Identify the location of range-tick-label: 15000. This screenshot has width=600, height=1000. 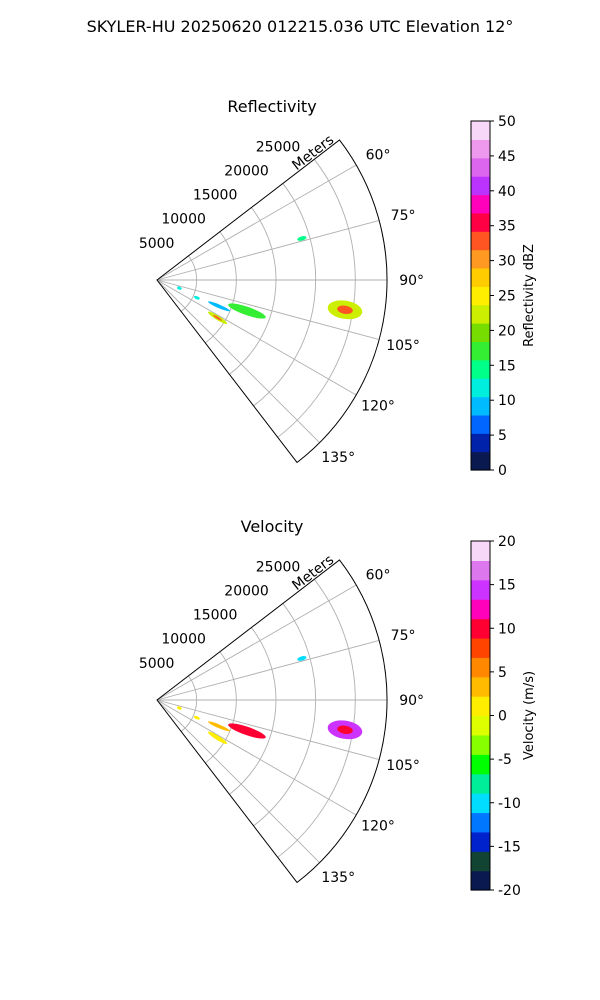
(215, 616).